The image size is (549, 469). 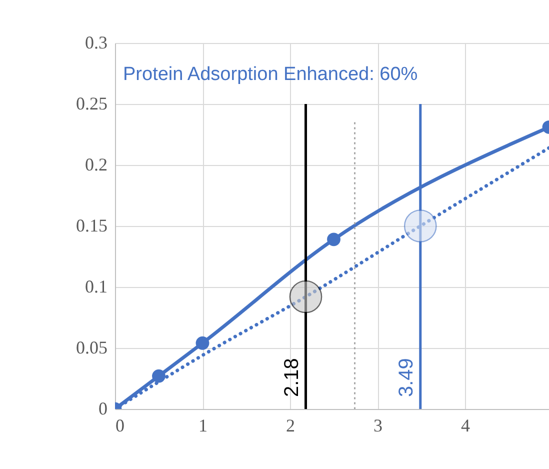 What do you see at coordinates (291, 377) in the screenshot?
I see `ref-line-label: 2.18` at bounding box center [291, 377].